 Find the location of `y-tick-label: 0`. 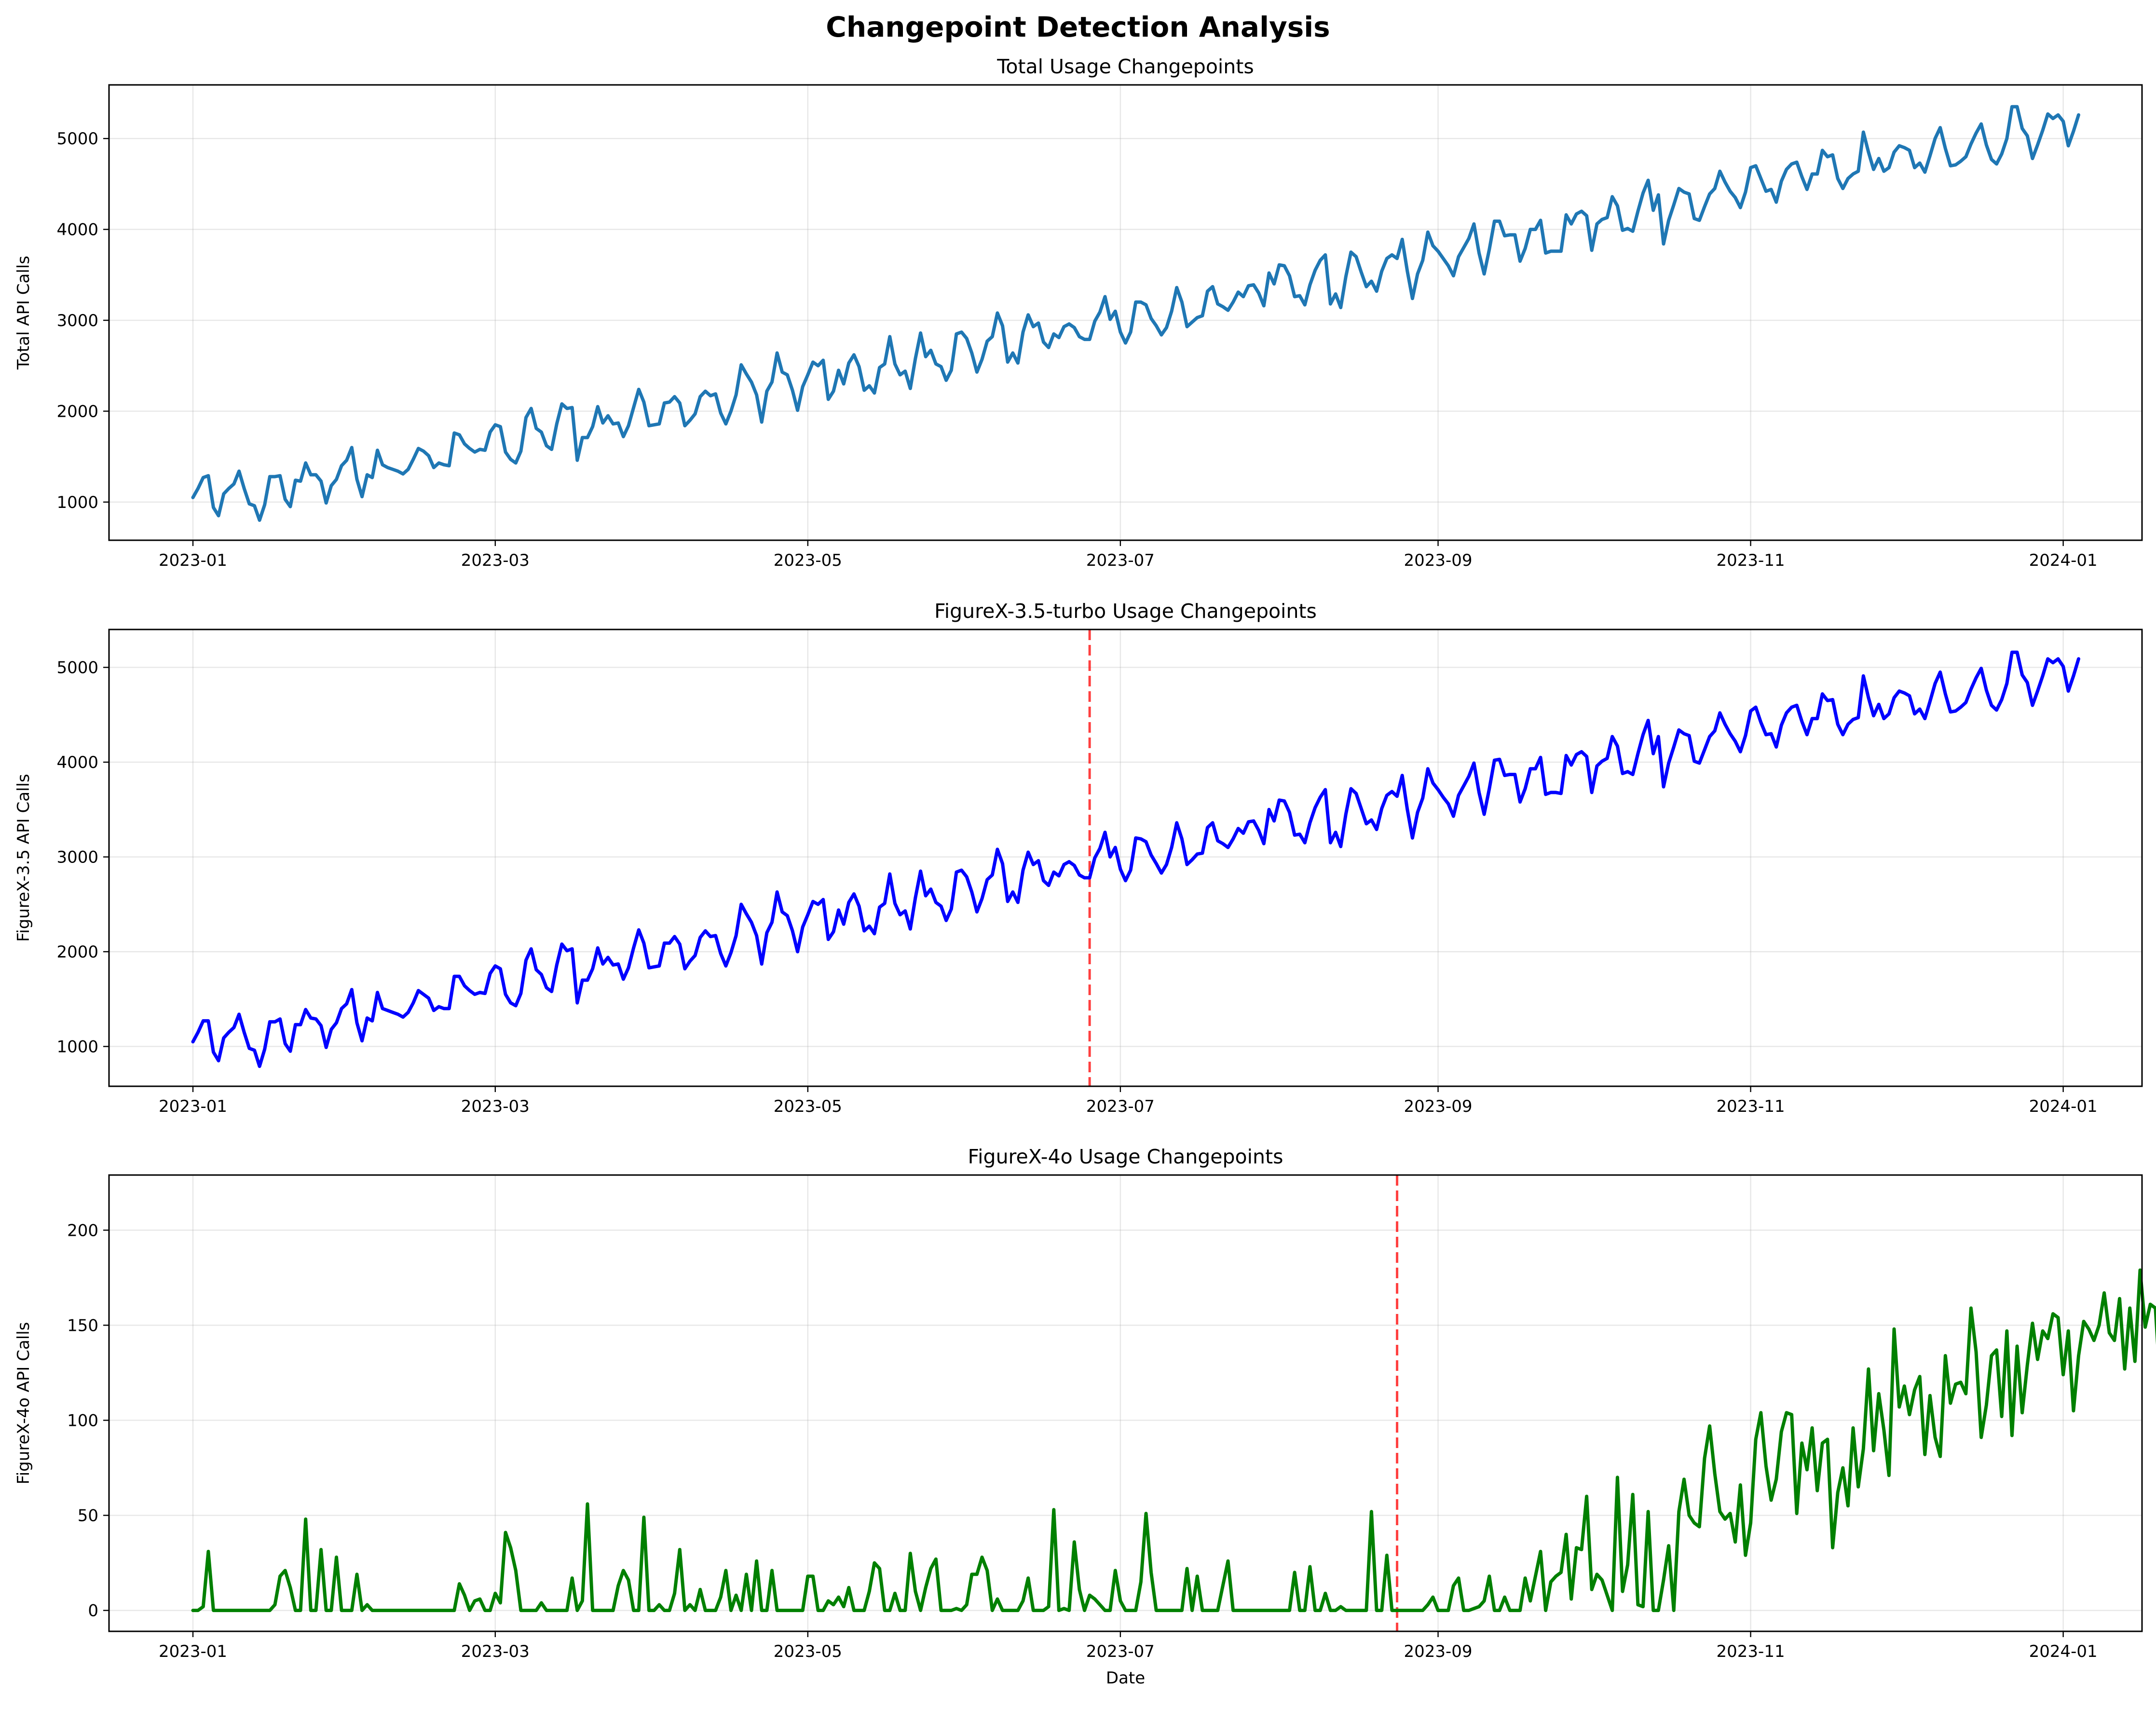

y-tick-label: 0 is located at coordinates (93, 1611).